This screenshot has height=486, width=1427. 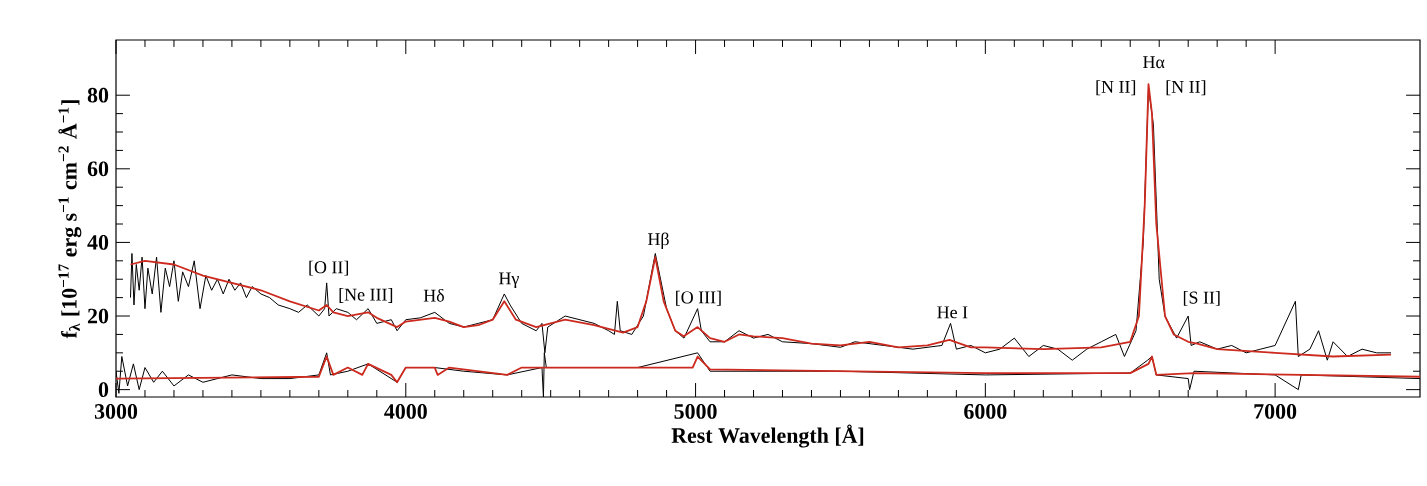 What do you see at coordinates (103, 390) in the screenshot?
I see `y-tick-label: 0` at bounding box center [103, 390].